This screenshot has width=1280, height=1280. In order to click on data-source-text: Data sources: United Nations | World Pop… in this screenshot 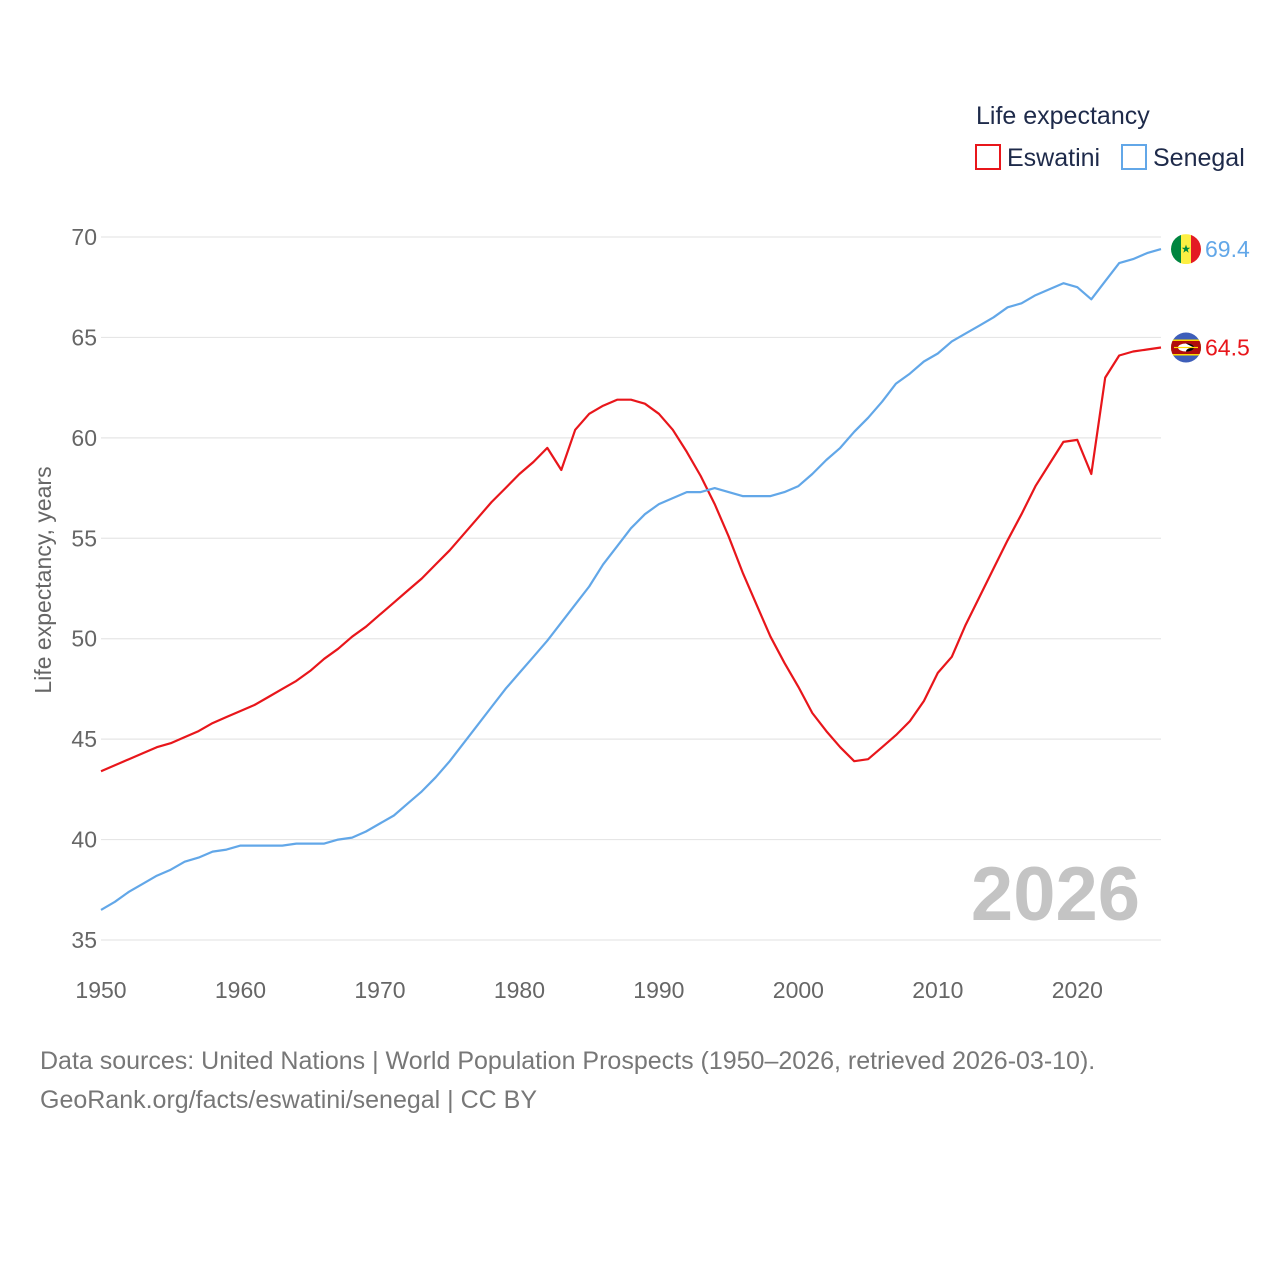, I will do `click(568, 1061)`.